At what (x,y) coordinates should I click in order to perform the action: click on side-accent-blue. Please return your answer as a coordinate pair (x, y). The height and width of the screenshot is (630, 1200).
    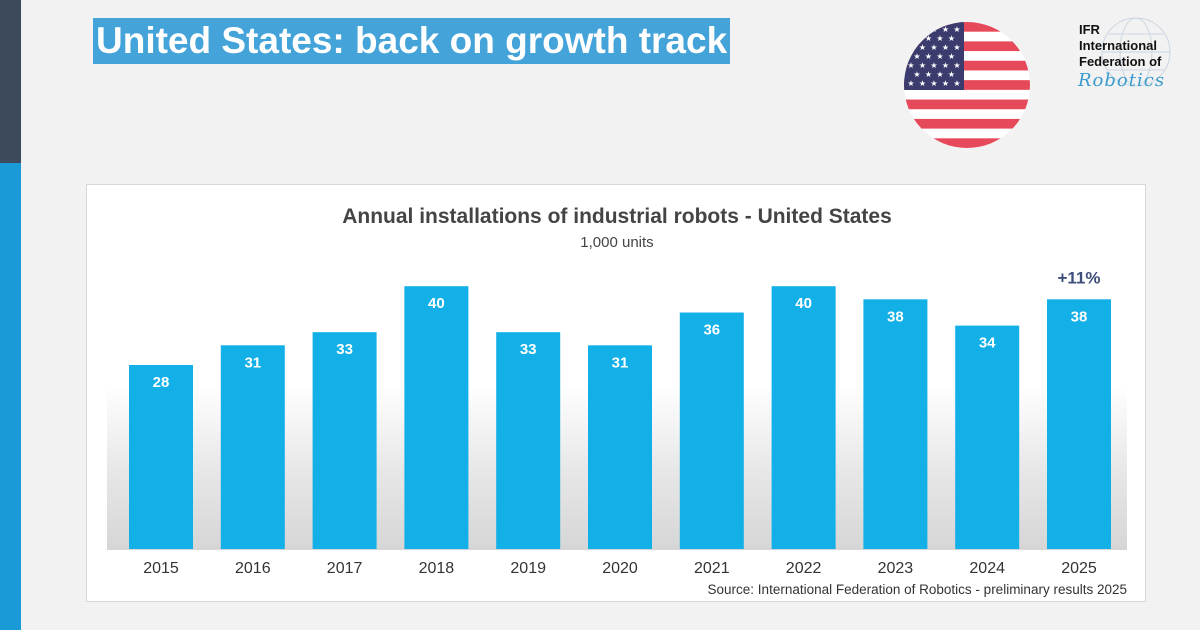
    Looking at the image, I should click on (10, 396).